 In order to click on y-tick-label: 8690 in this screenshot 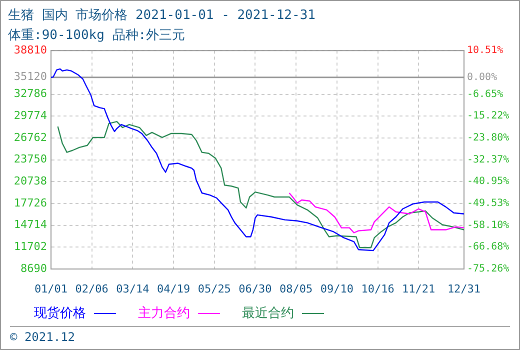, I will do `click(33, 268)`.